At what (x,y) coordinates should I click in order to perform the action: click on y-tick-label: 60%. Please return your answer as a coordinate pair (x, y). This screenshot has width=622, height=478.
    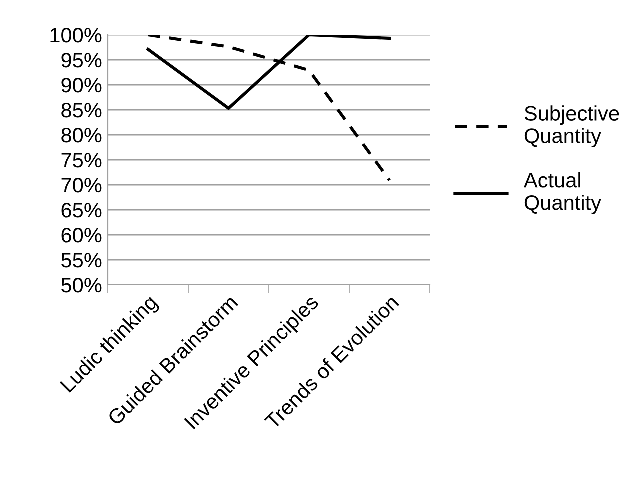
    Looking at the image, I should click on (82, 235).